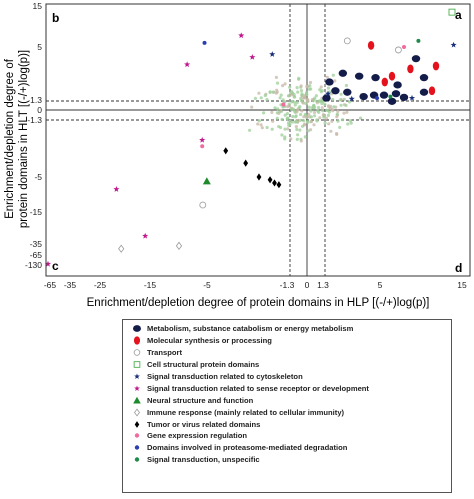 Image resolution: width=474 pixels, height=499 pixels. What do you see at coordinates (38, 177) in the screenshot?
I see `y-tick-label: -5` at bounding box center [38, 177].